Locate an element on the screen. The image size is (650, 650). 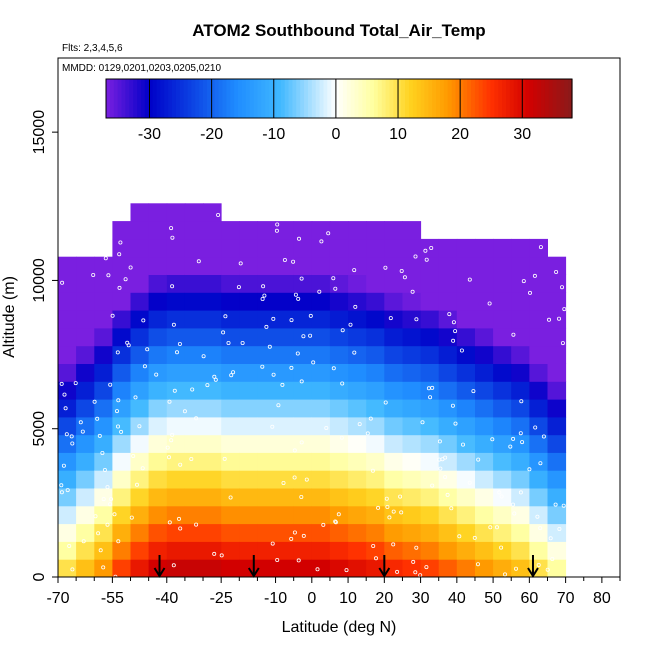
x-tick-label: 0 is located at coordinates (311, 598).